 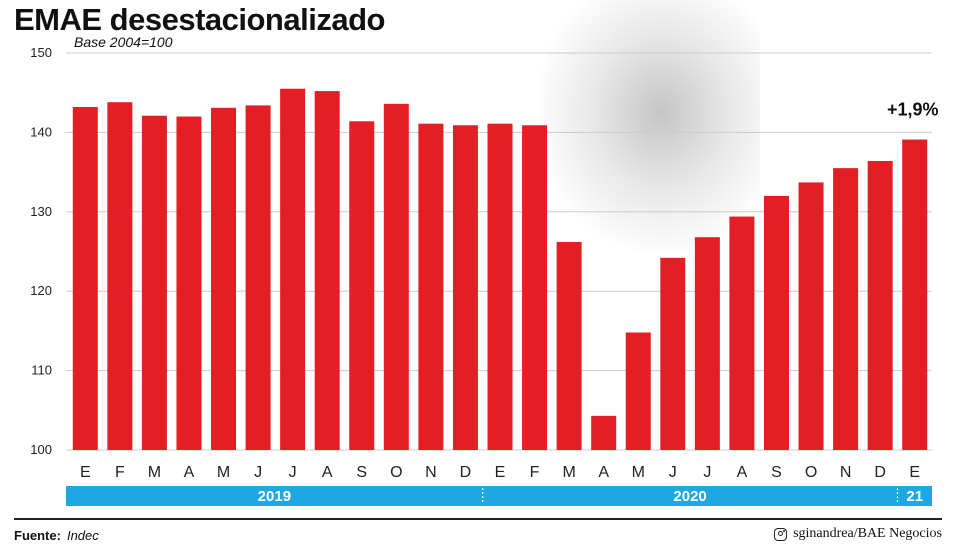 What do you see at coordinates (41, 290) in the screenshot?
I see `y-tick-label: 120` at bounding box center [41, 290].